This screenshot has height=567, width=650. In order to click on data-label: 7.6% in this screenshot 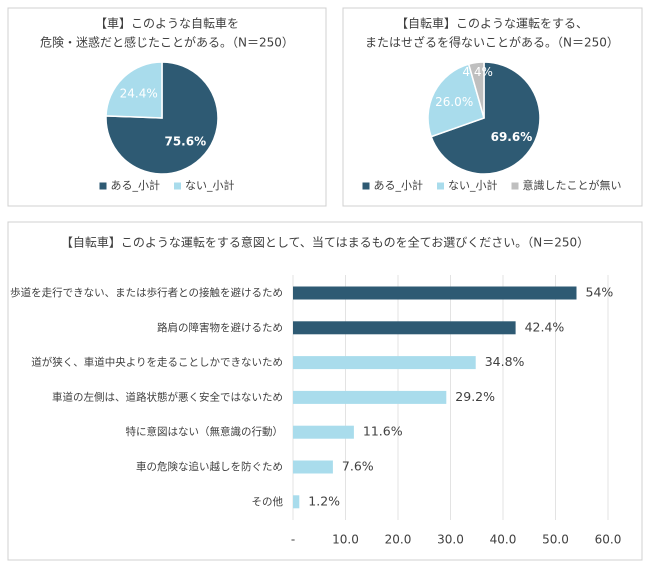, I will do `click(358, 466)`.